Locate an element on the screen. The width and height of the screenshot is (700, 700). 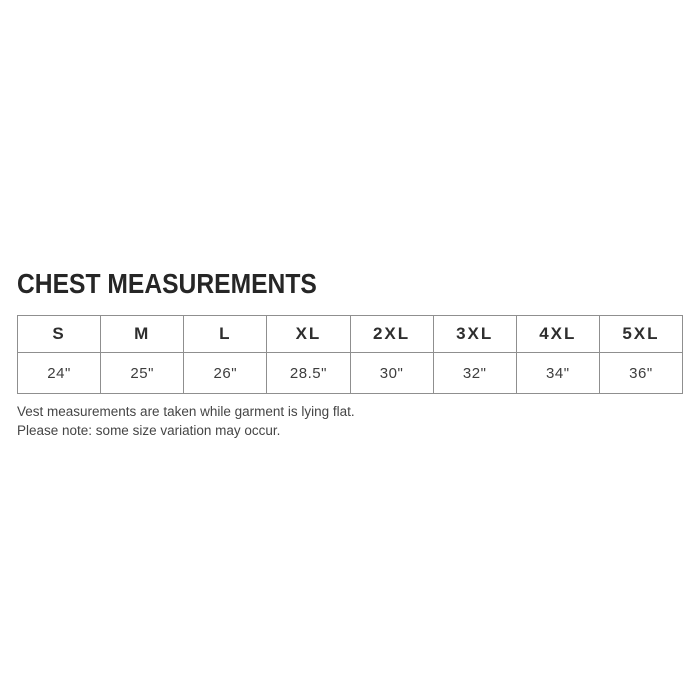
size-header-row: S M L XL 2XL 3XL 4XL 5XL is located at coordinates (350, 334).